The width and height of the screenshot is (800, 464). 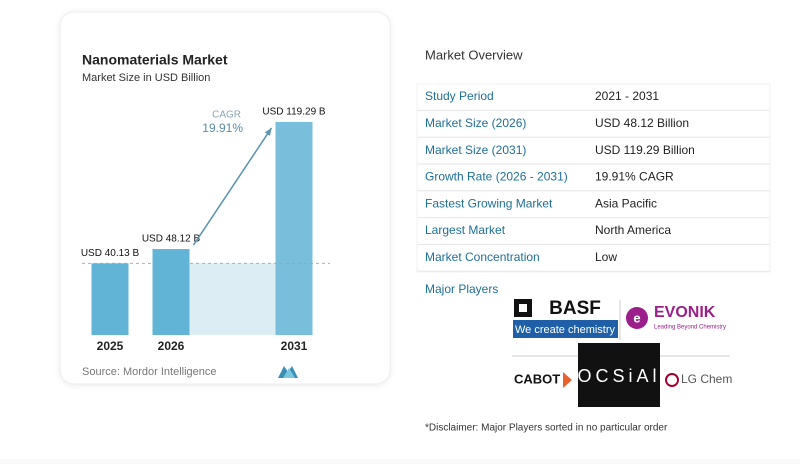 I want to click on logo, so click(x=288, y=372).